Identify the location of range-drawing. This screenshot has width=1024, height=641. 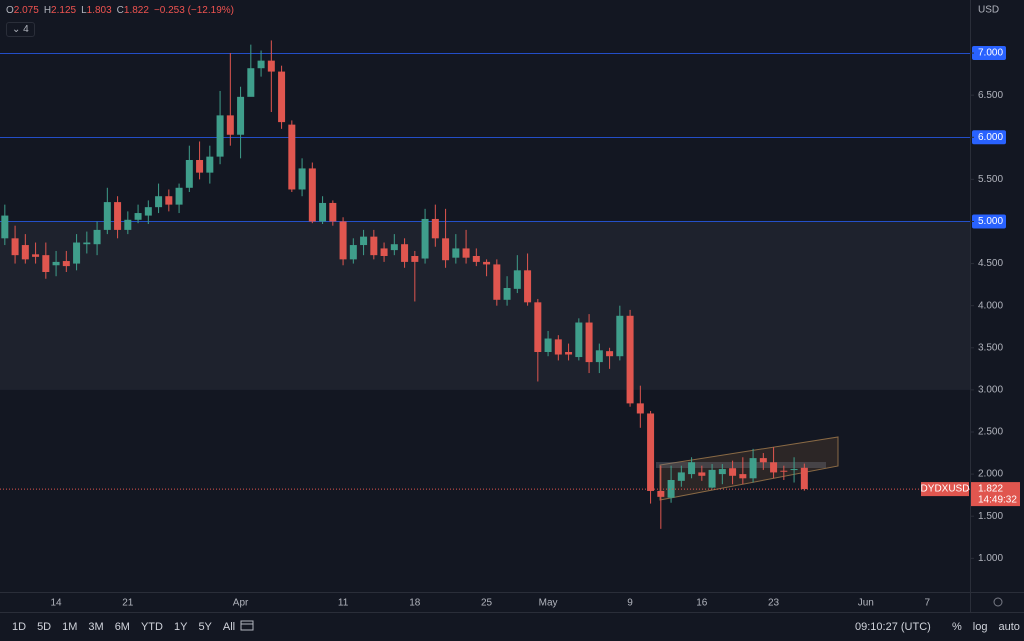
(741, 465).